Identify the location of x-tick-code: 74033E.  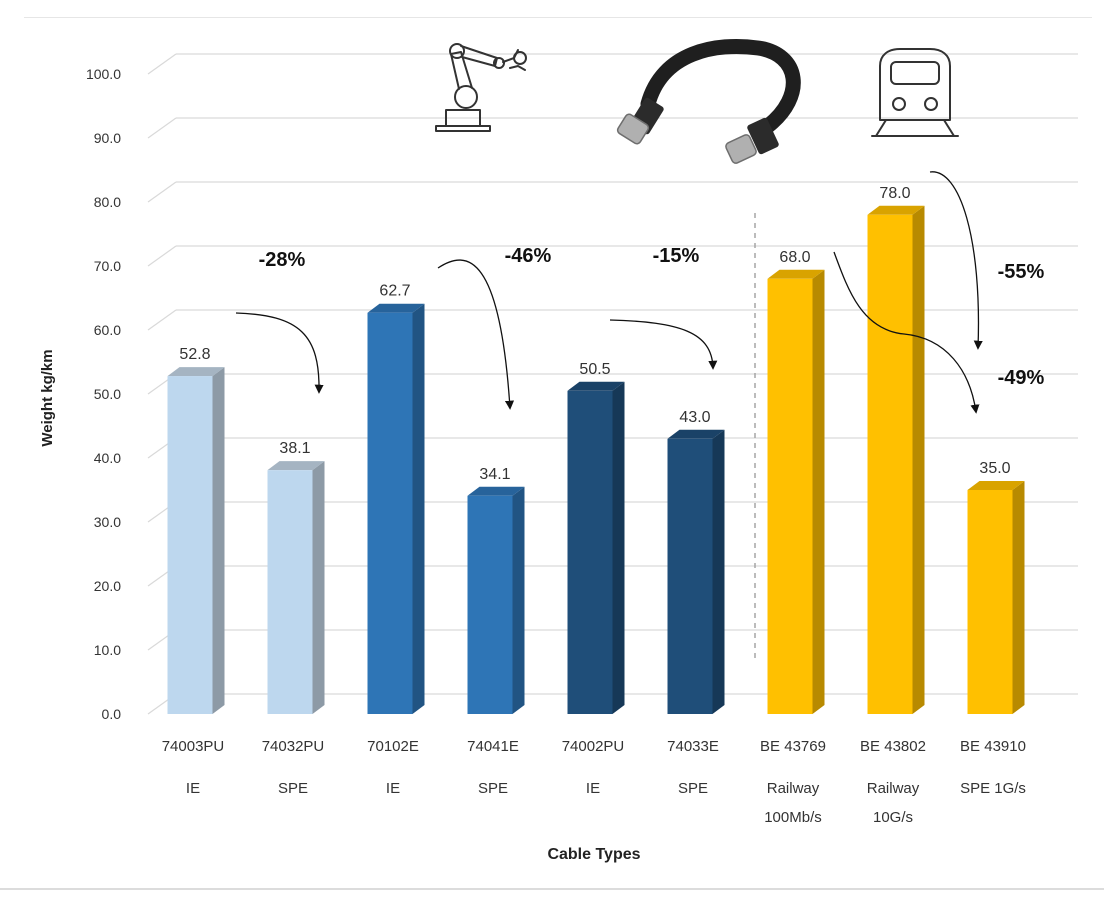
(693, 746).